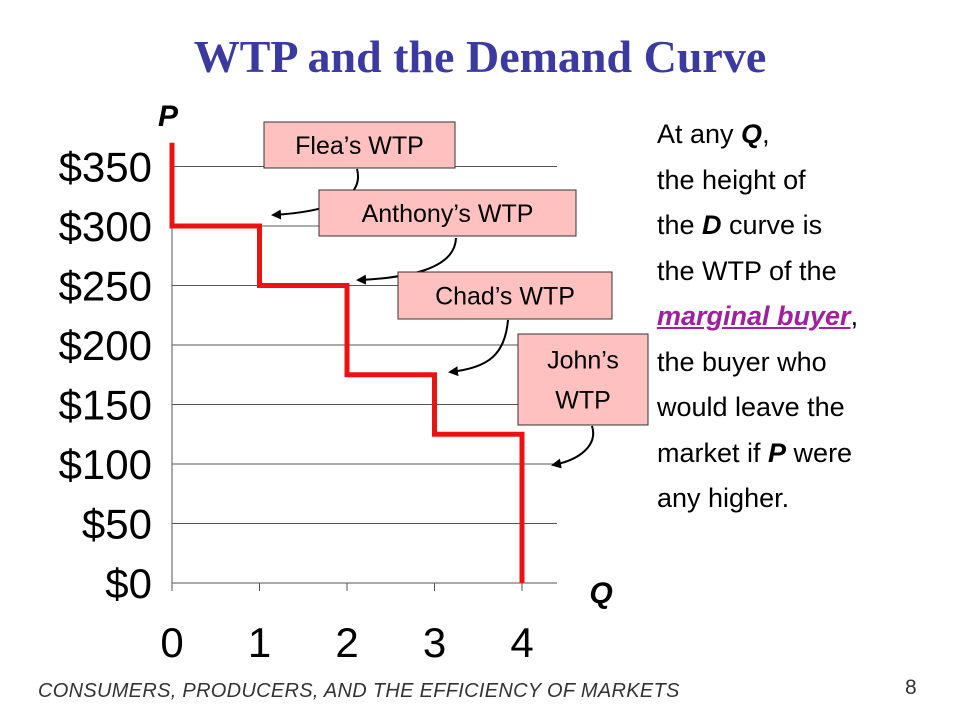 The width and height of the screenshot is (960, 720). I want to click on y-tick-labels: $0 $50 $100 $150 $200 $250 $300 $350, so click(105, 376).